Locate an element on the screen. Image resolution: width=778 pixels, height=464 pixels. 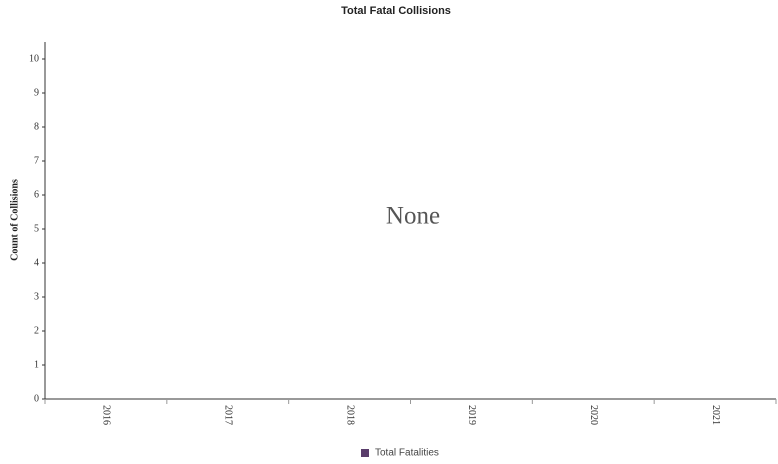
y-tick-label: 3 is located at coordinates (36, 296).